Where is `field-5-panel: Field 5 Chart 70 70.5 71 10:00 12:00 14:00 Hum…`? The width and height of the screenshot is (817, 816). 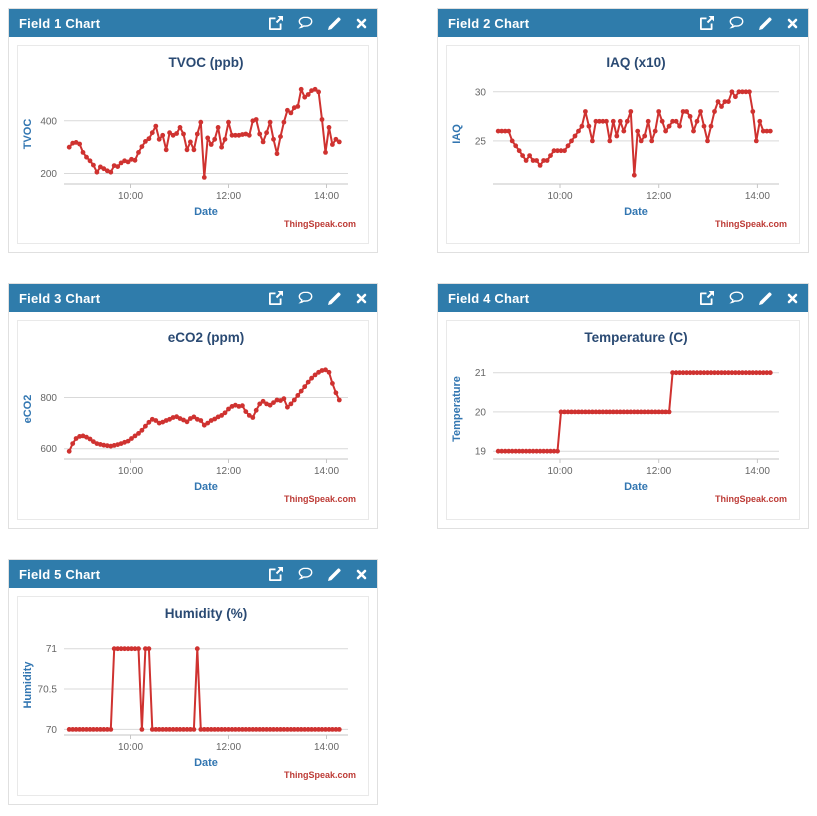
field-5-panel: Field 5 Chart 70 70.5 71 10:00 12:00 14:00 Hum… is located at coordinates (193, 682).